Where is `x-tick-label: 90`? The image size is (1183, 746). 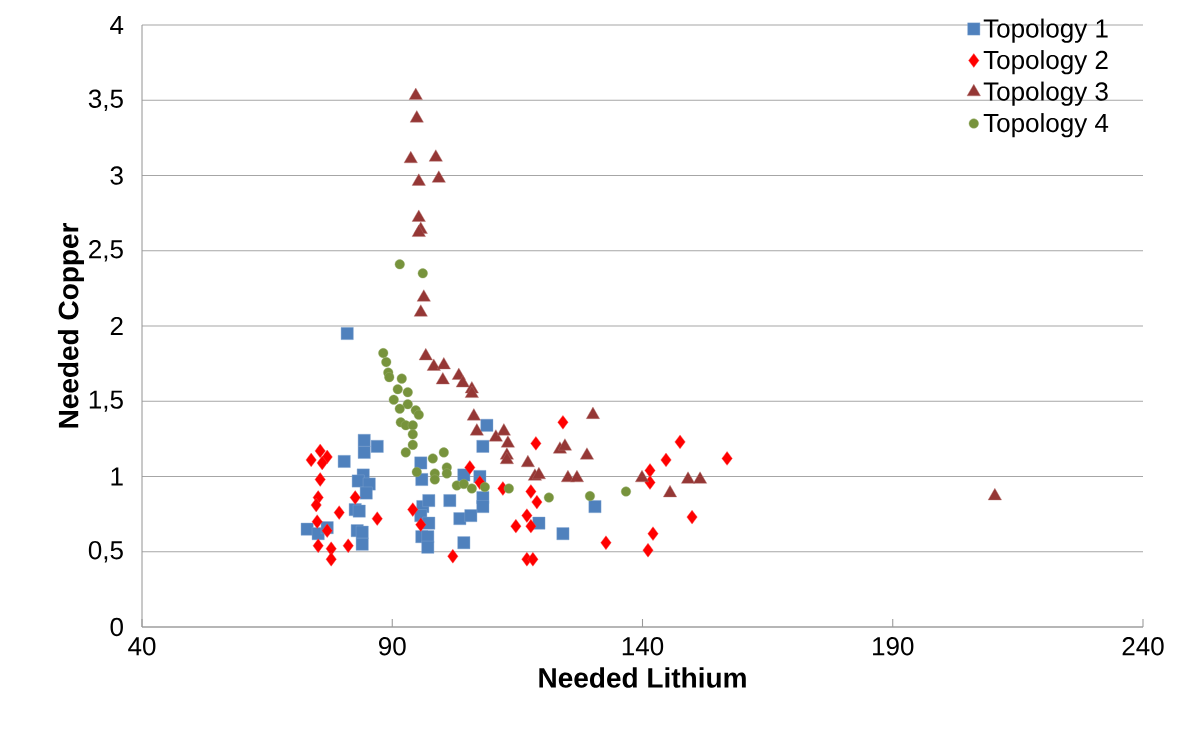 x-tick-label: 90 is located at coordinates (392, 646).